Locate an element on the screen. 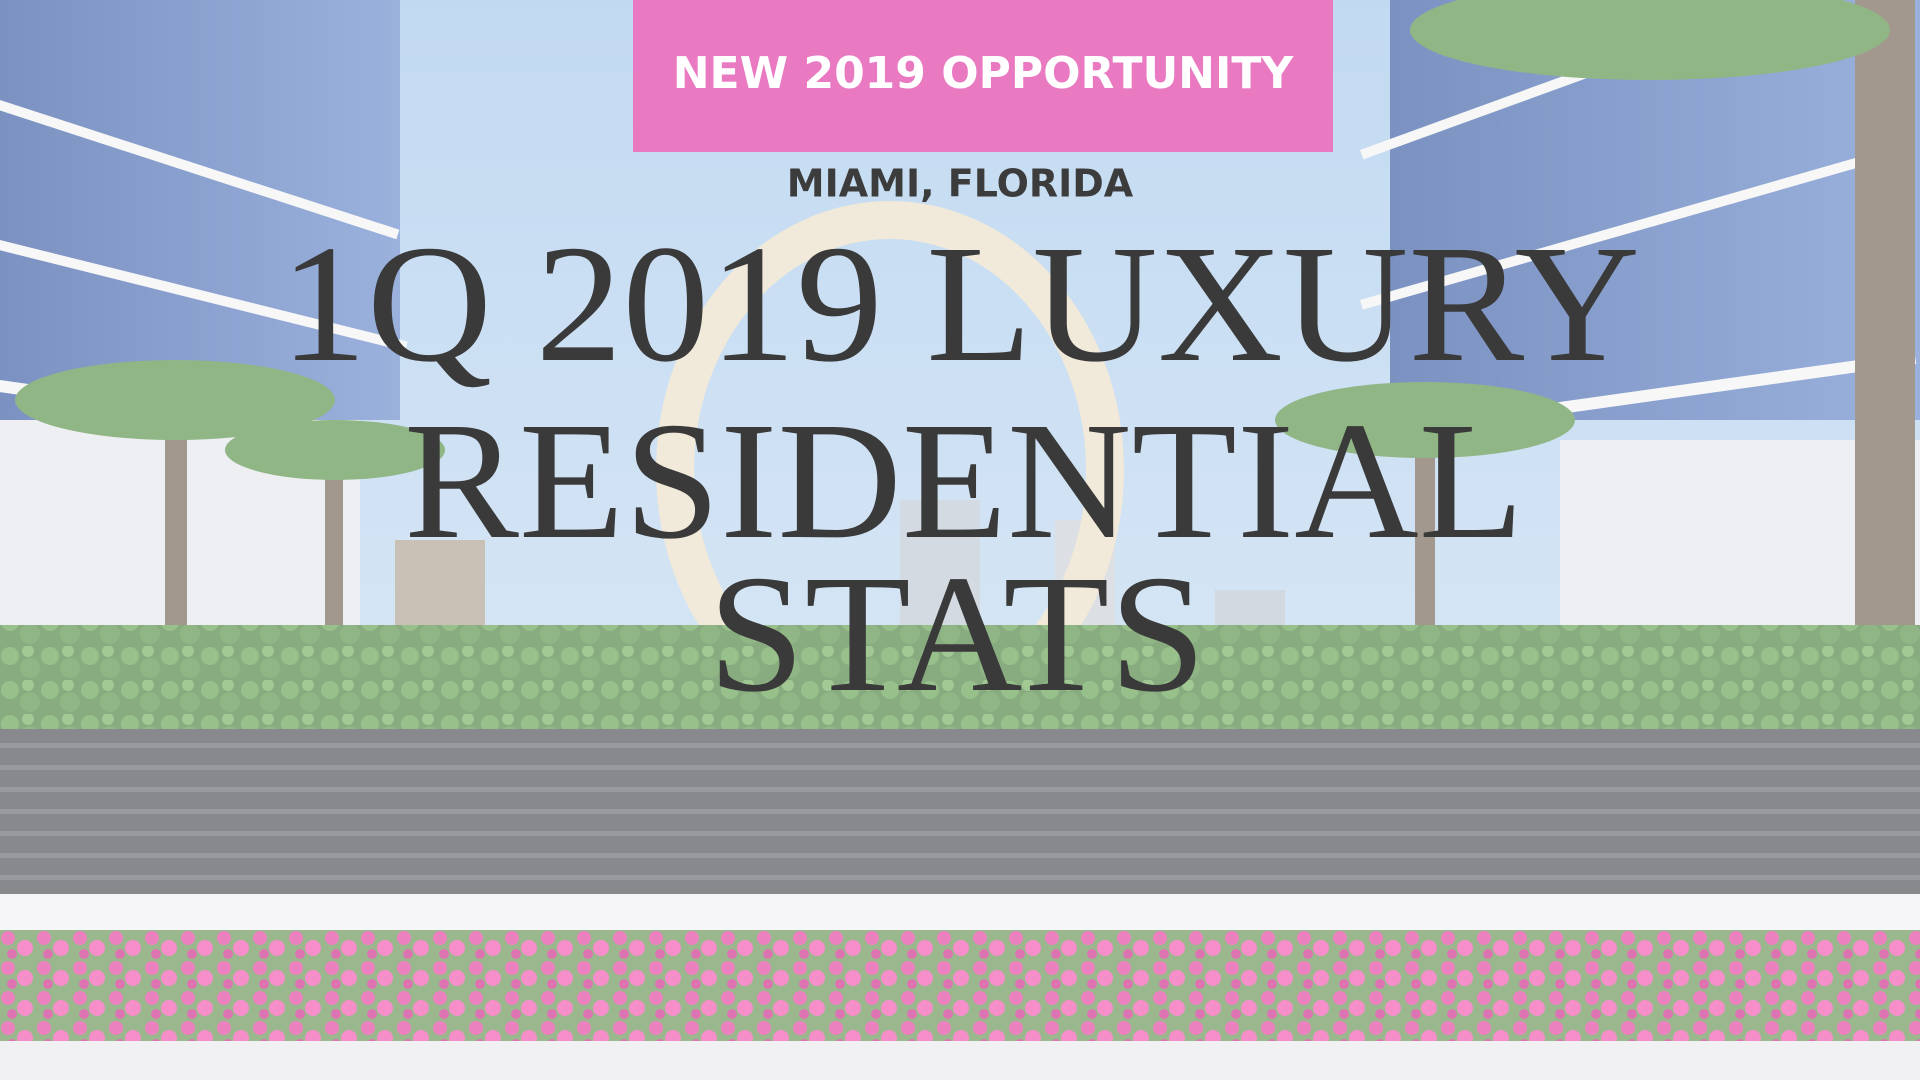 The width and height of the screenshot is (1920, 1080). title-line: 1Q 2019 LUXURY is located at coordinates (960, 304).